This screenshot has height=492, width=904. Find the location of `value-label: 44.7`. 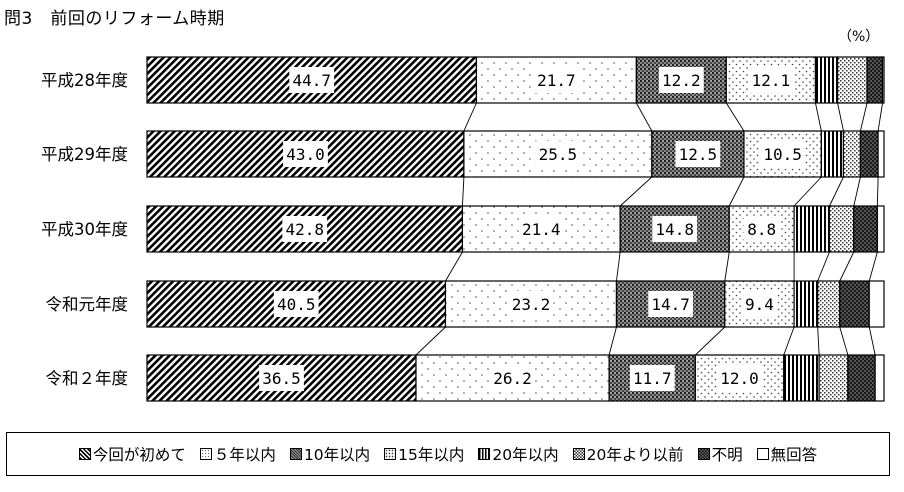

value-label: 44.7 is located at coordinates (311, 80).